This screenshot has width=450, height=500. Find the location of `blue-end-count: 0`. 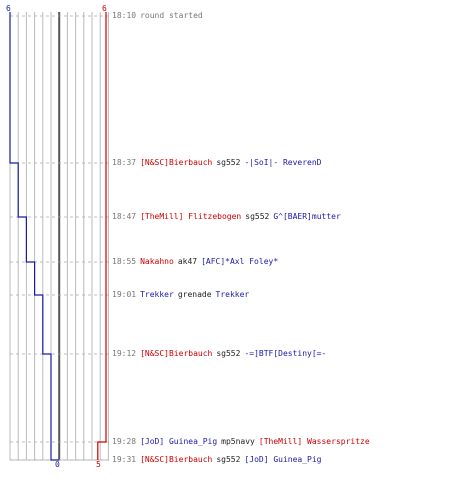

blue-end-count: 0 is located at coordinates (57, 464).